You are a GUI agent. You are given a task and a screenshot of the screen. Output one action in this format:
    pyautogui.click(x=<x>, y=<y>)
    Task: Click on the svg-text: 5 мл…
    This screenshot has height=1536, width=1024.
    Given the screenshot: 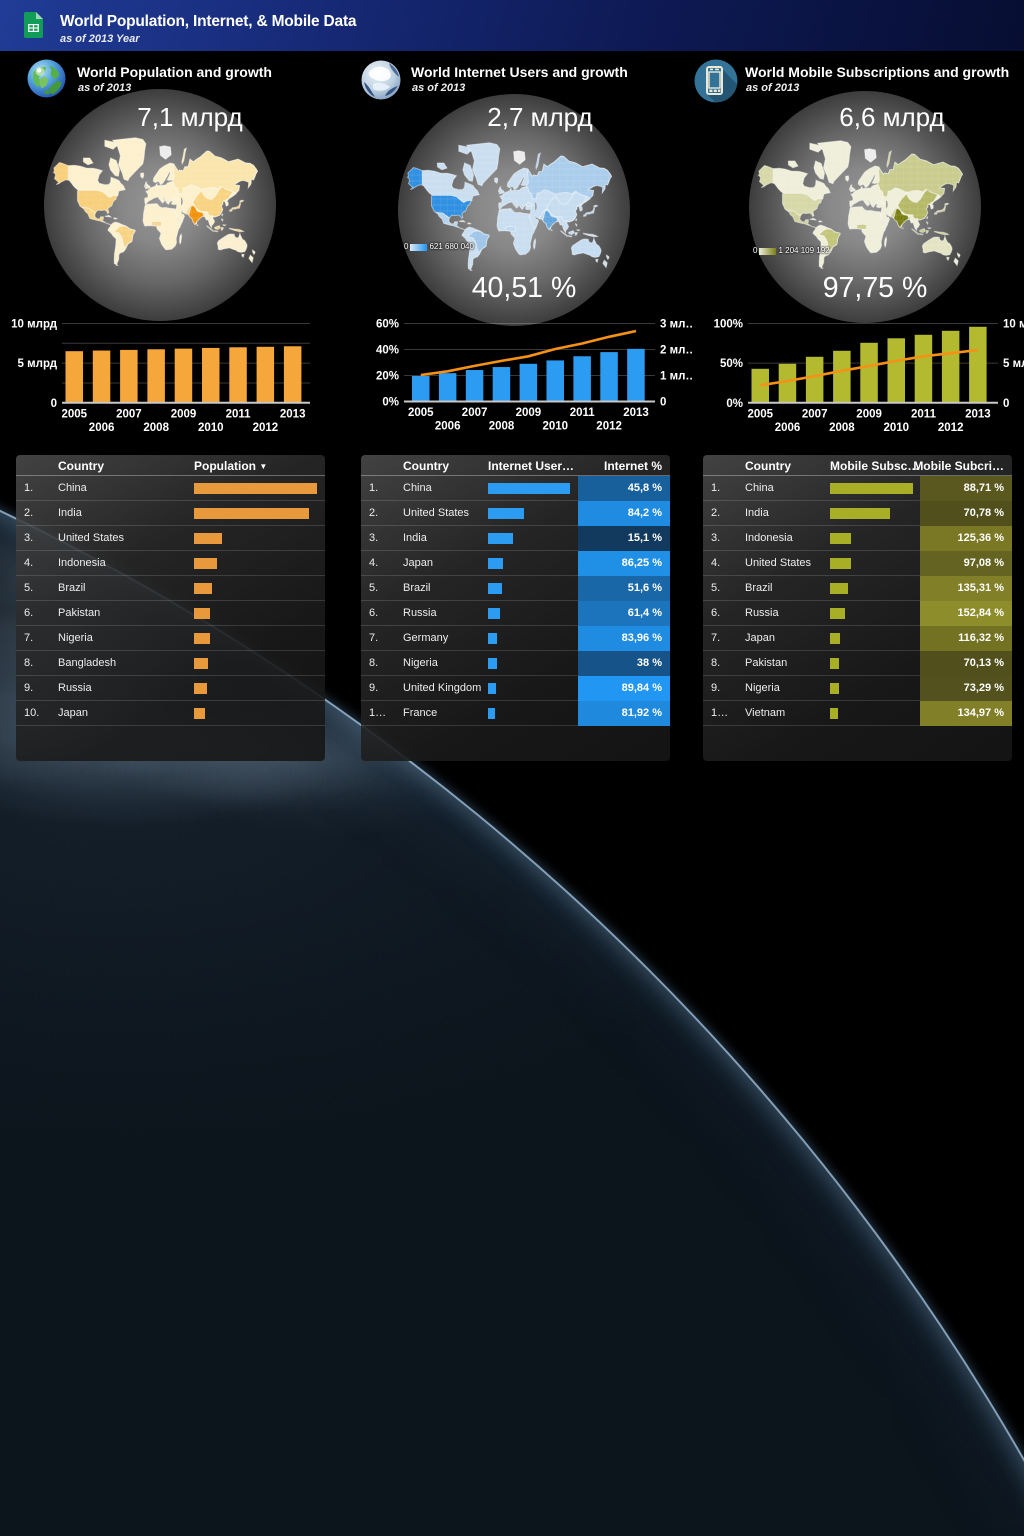 What is the action you would take?
    pyautogui.click(x=1013, y=364)
    